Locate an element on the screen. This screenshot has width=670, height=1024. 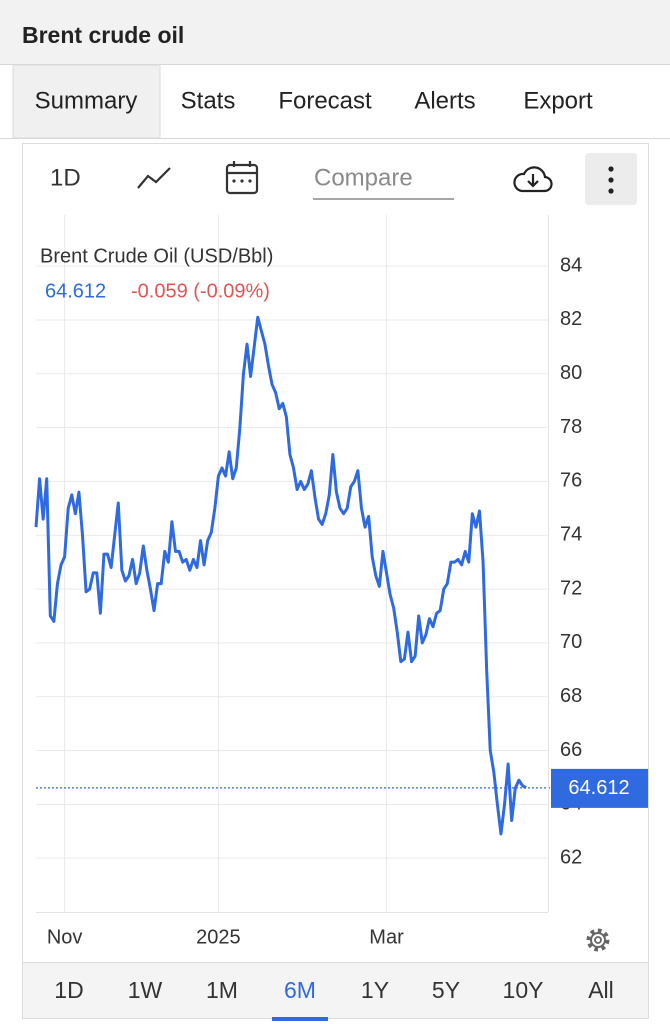
legend-value: 64.612 is located at coordinates (75, 291).